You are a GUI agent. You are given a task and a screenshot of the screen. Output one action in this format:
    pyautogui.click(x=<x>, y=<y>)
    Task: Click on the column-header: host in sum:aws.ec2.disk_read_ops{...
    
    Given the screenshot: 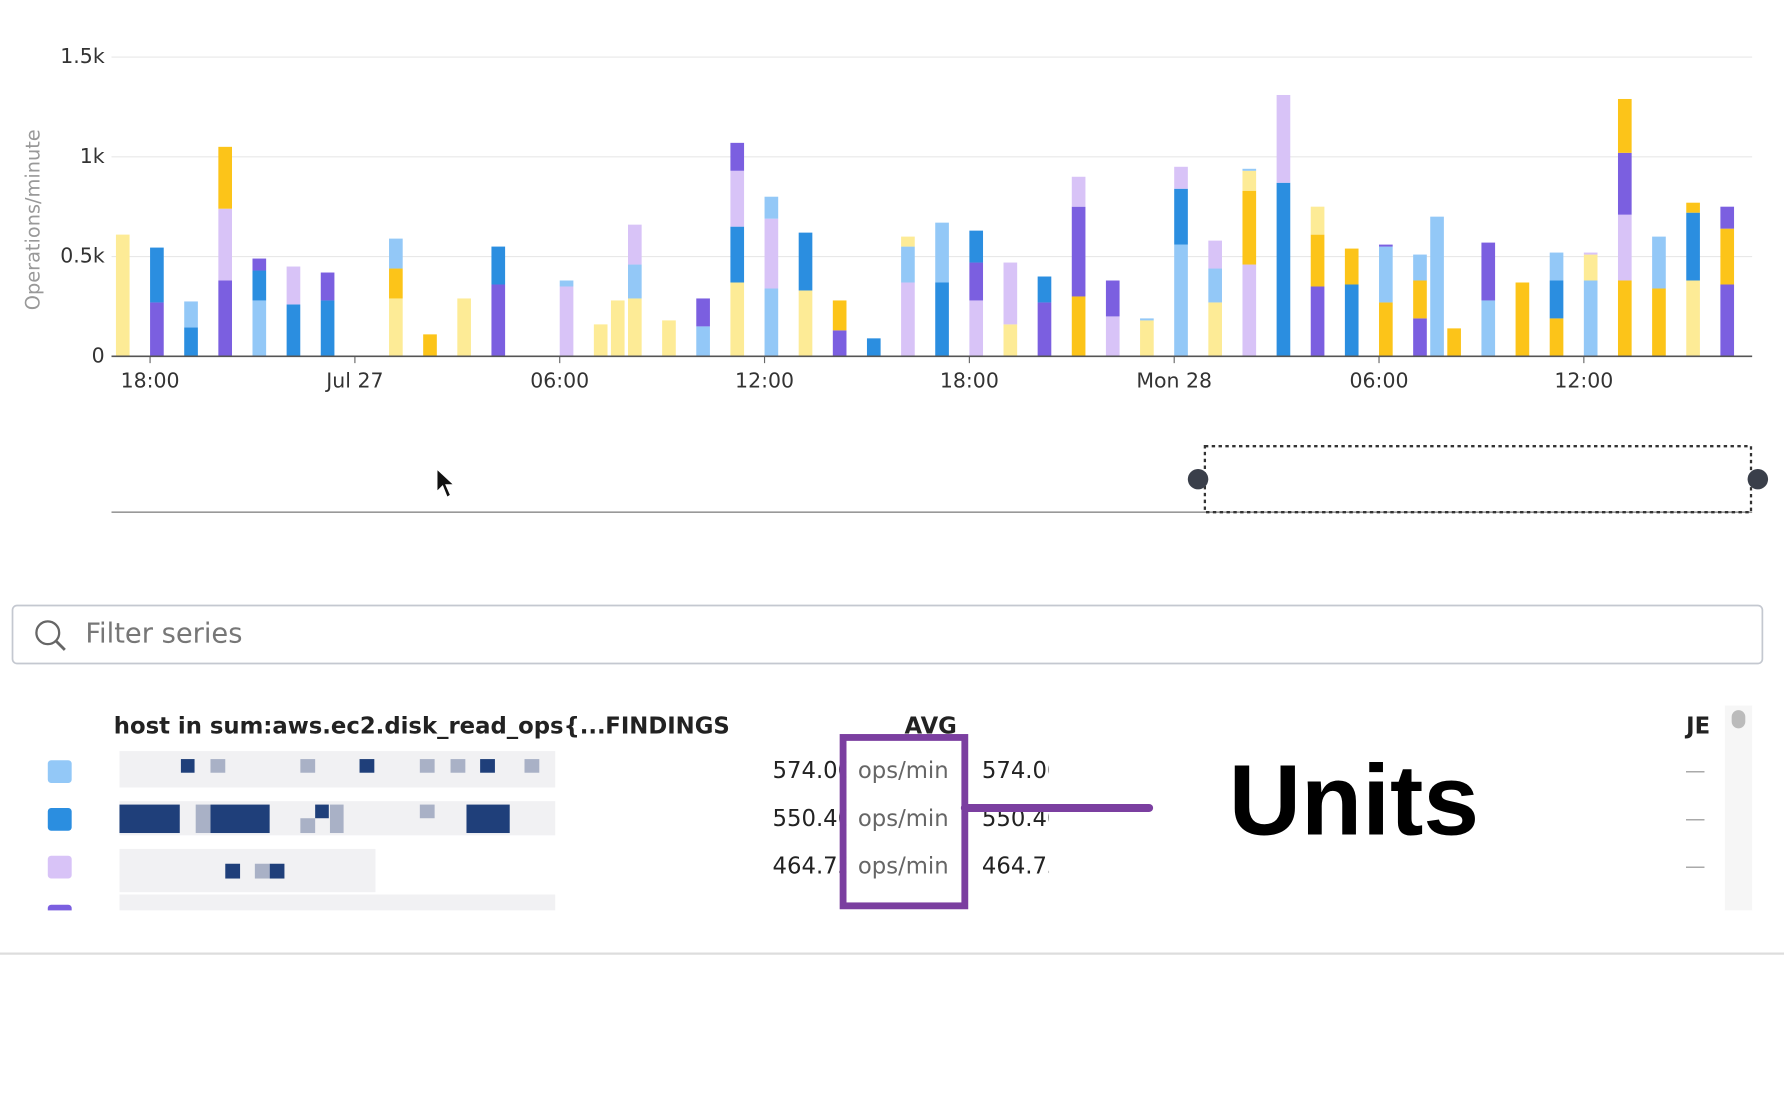 What is the action you would take?
    pyautogui.click(x=360, y=727)
    